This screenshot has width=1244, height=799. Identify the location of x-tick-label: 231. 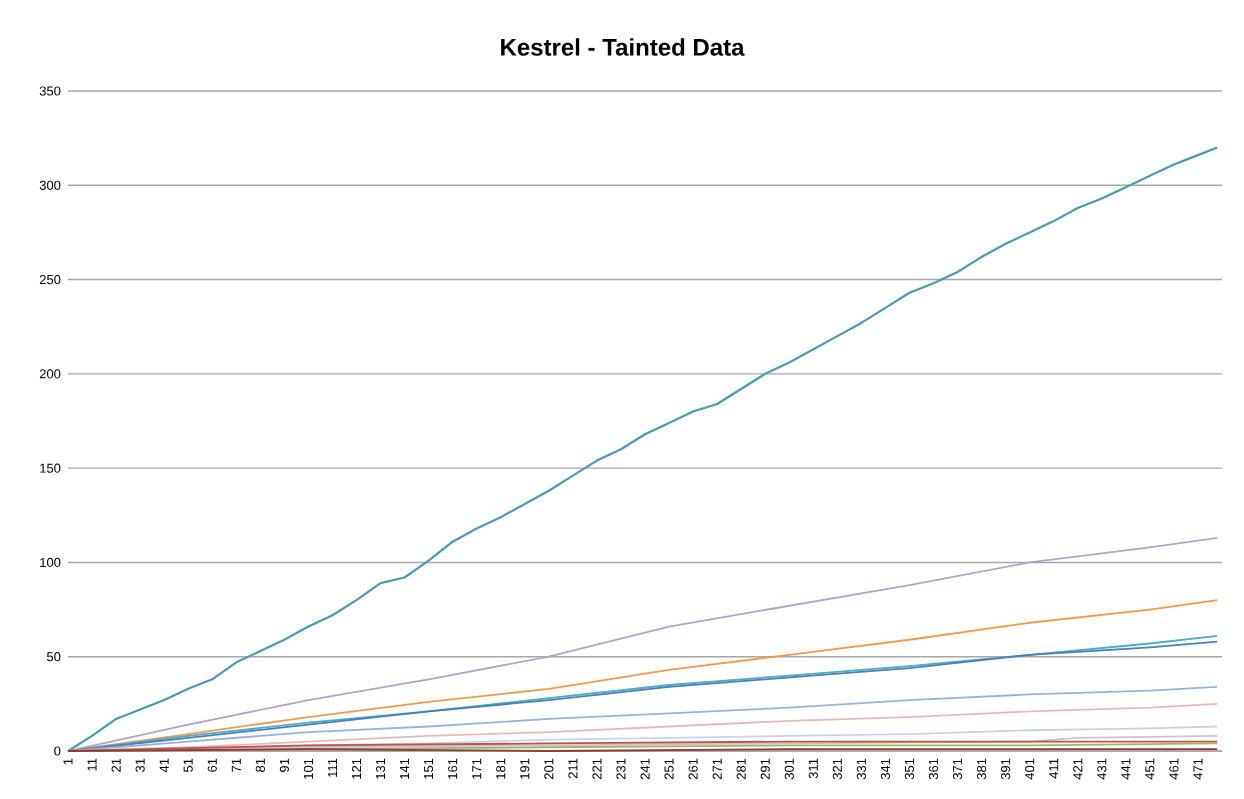
(621, 769).